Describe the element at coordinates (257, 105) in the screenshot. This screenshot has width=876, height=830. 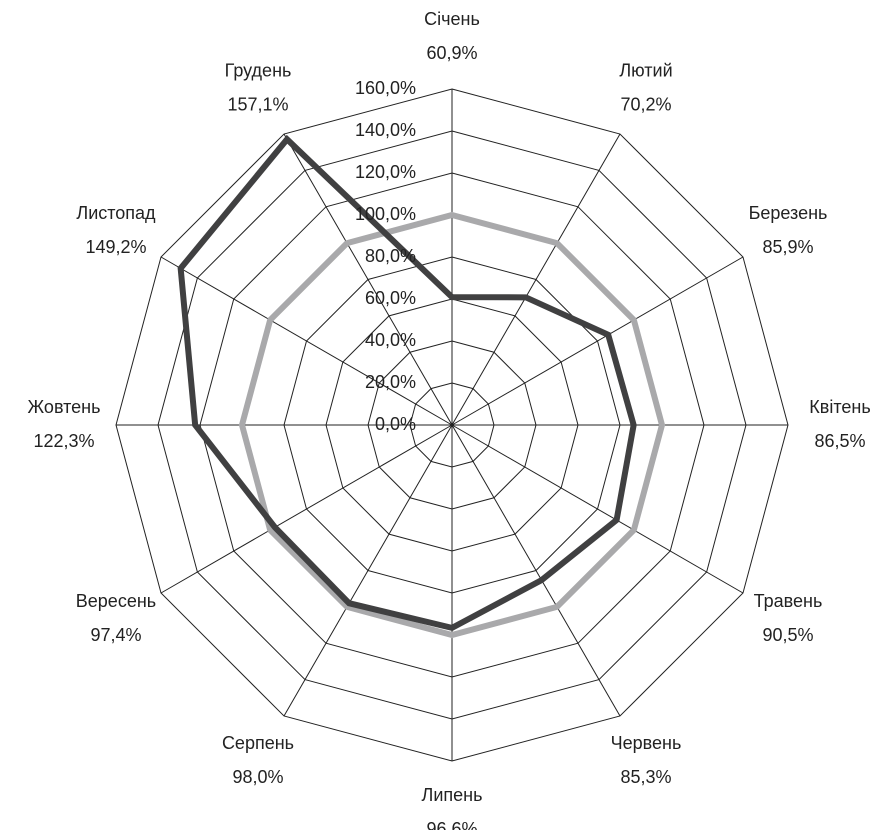
I see `value-label: 157,1%` at that location.